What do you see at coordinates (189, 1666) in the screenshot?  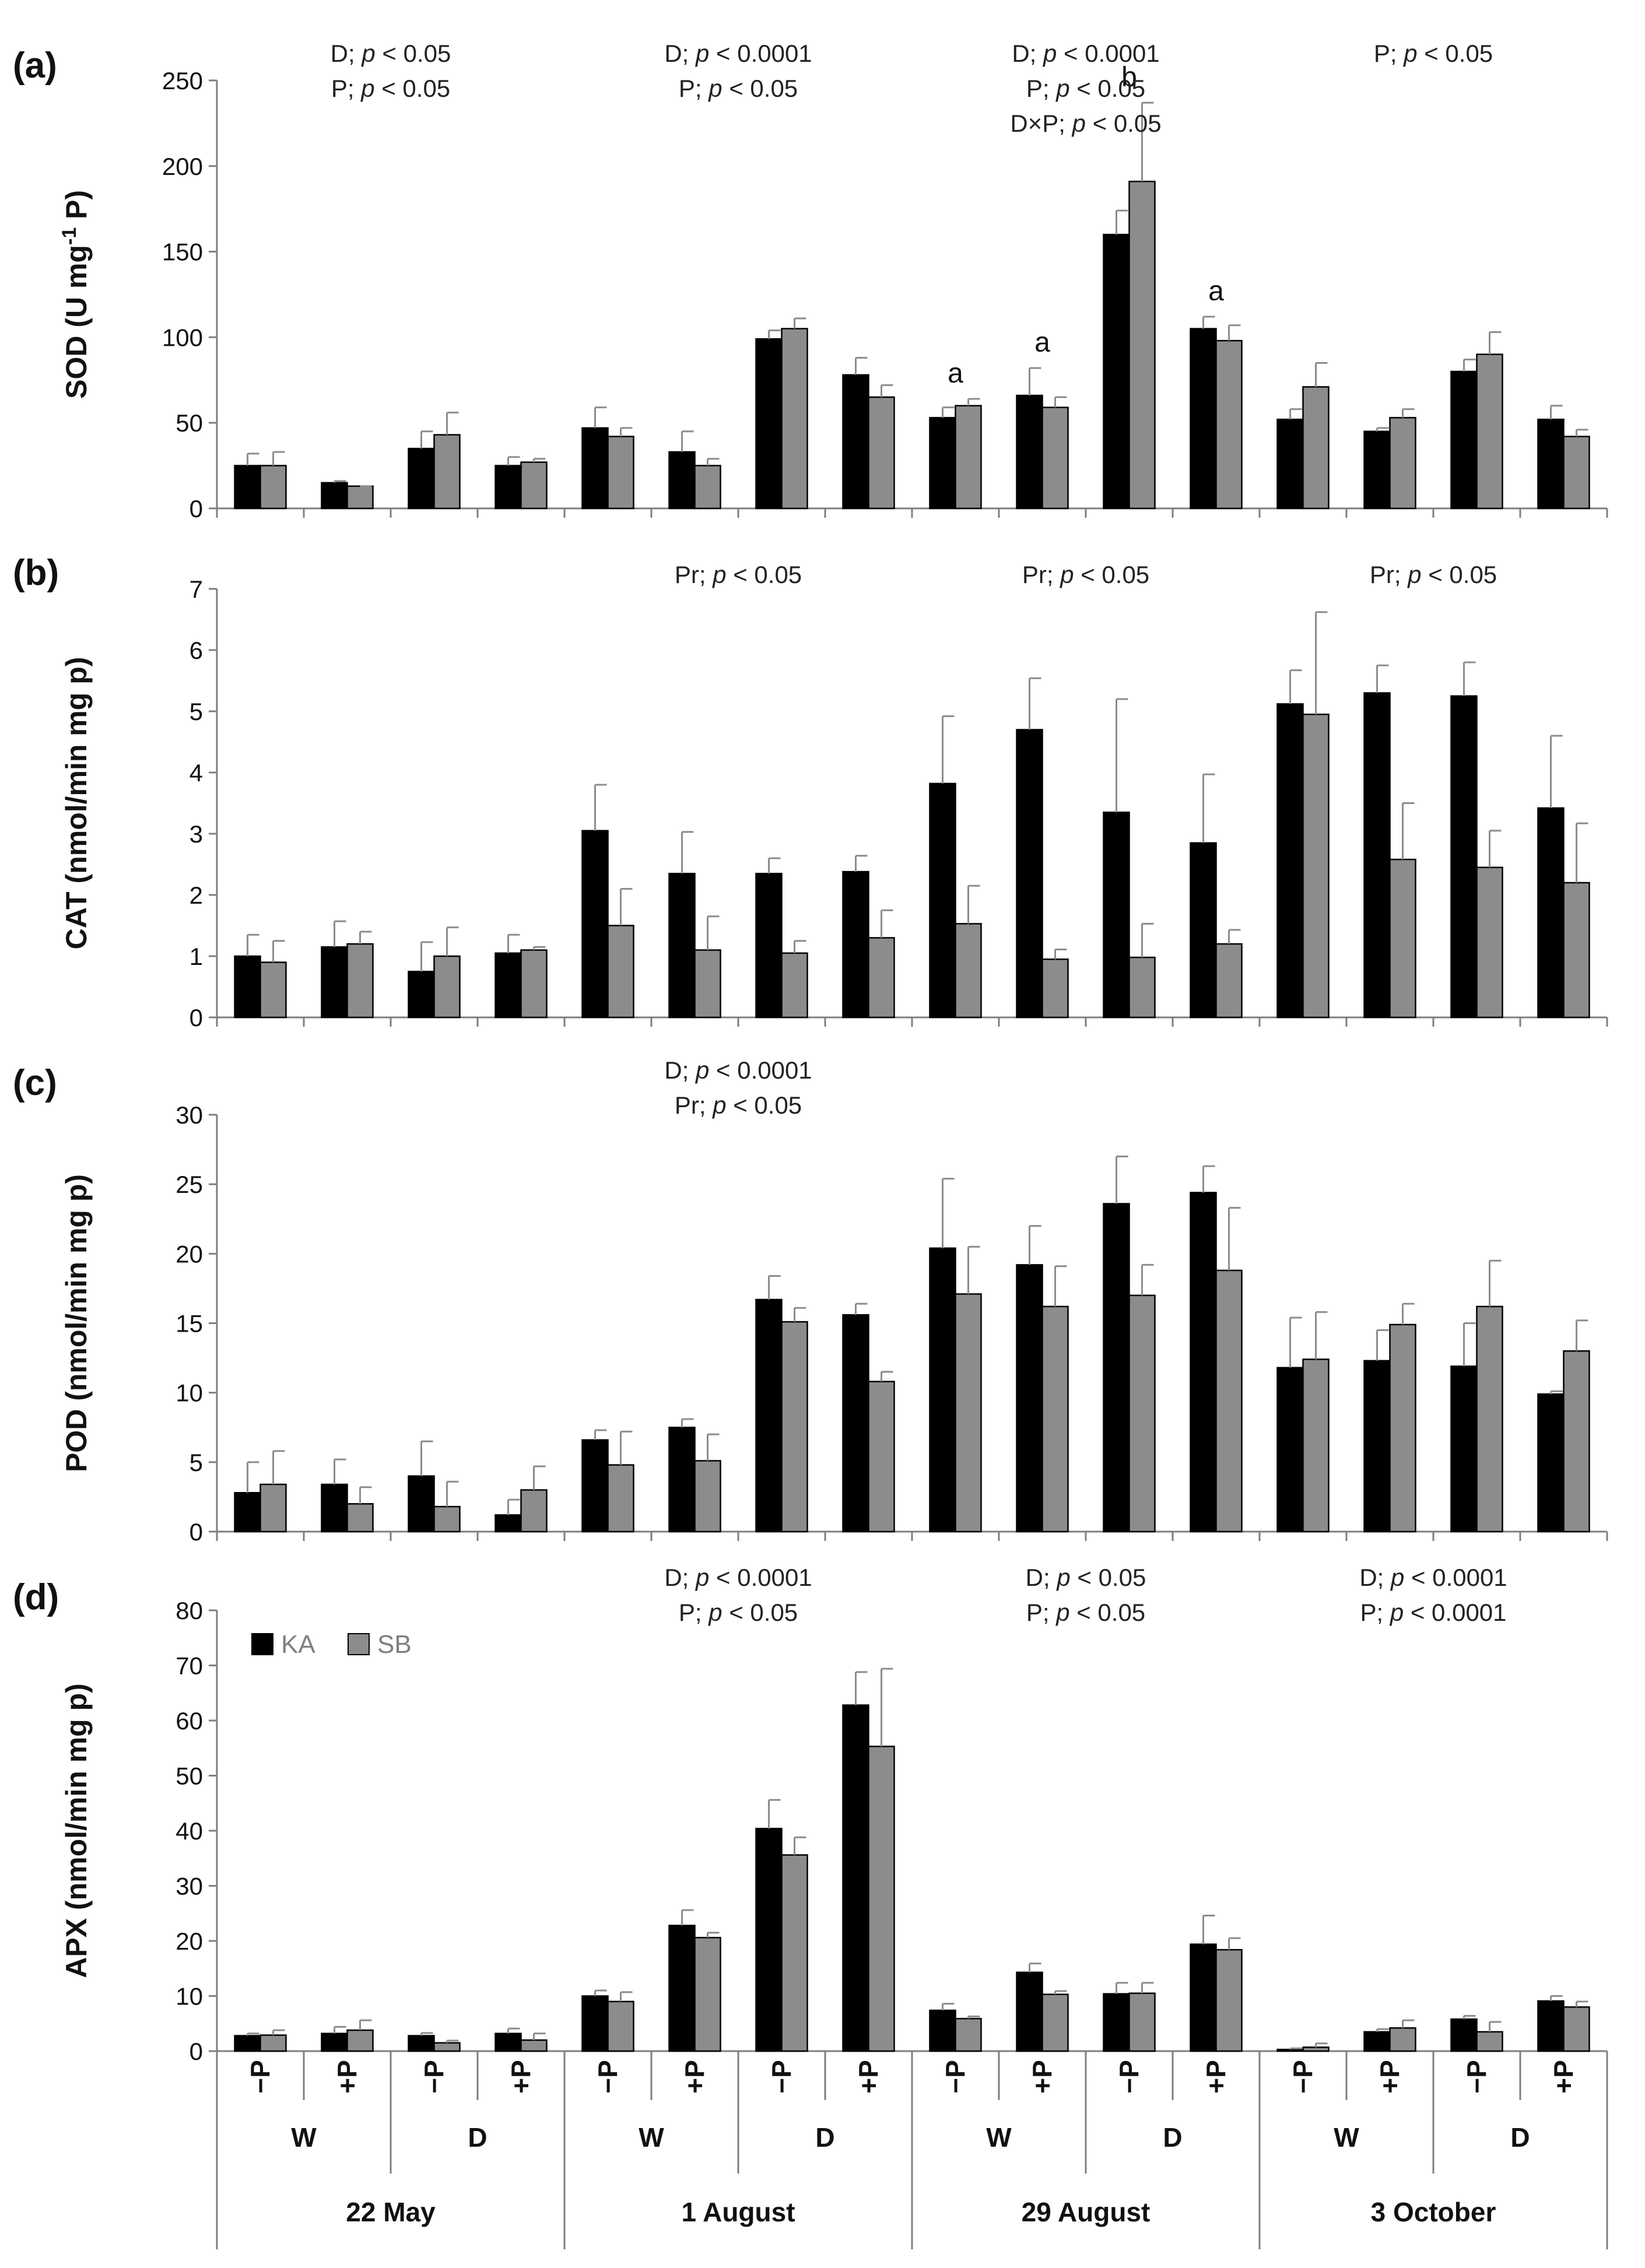 I see `y-tick-label: 70` at bounding box center [189, 1666].